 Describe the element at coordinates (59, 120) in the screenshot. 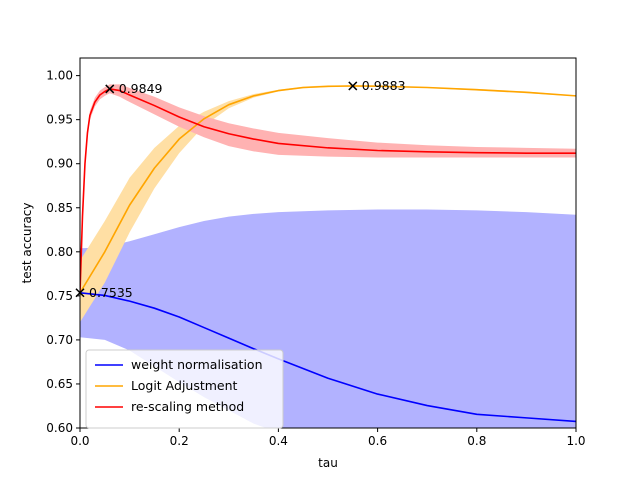

I see `y-tick-label: 0.95` at that location.